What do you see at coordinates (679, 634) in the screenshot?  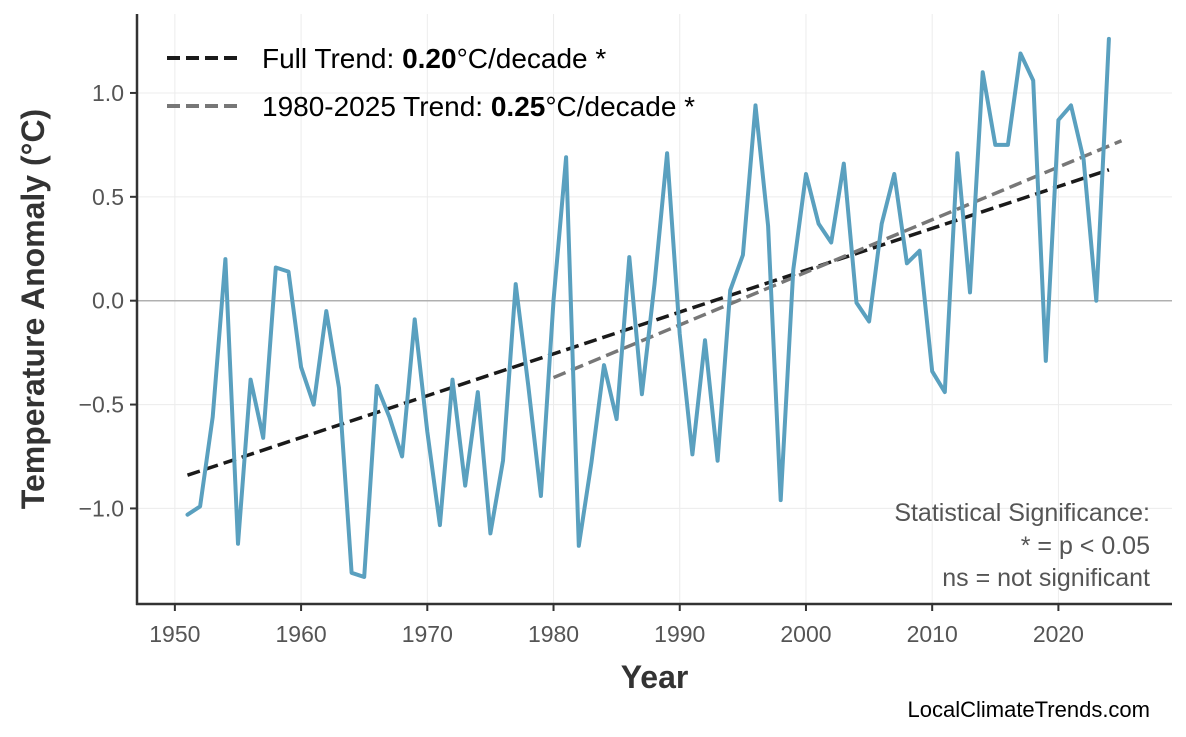 I see `x-tick-label: 1990` at bounding box center [679, 634].